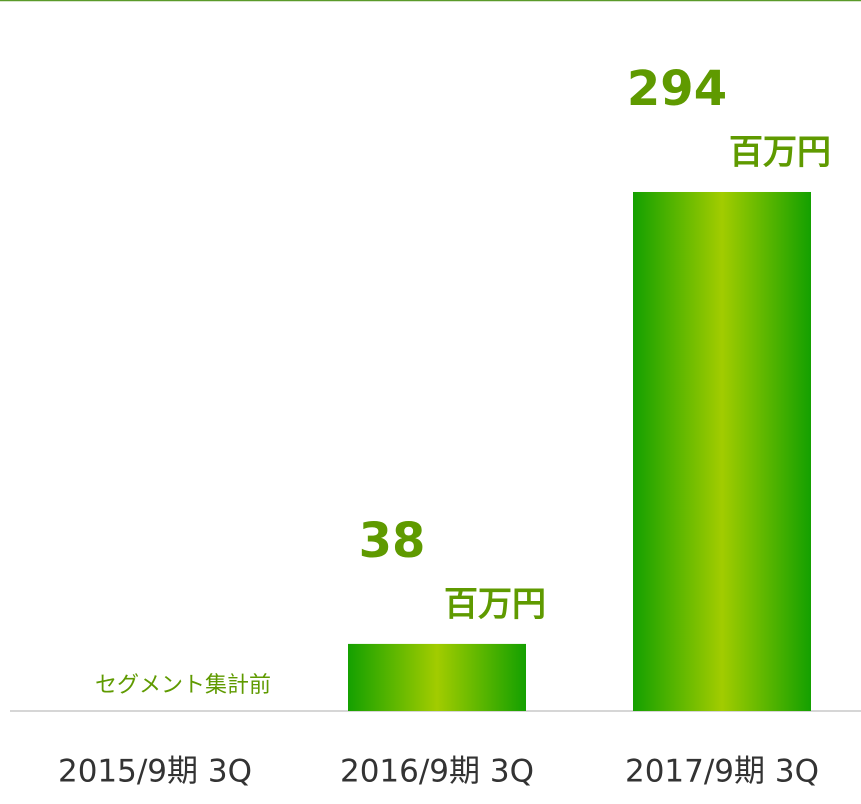 The height and width of the screenshot is (804, 861). What do you see at coordinates (437, 772) in the screenshot?
I see `x-tick-label: 2016/9期 3Q` at bounding box center [437, 772].